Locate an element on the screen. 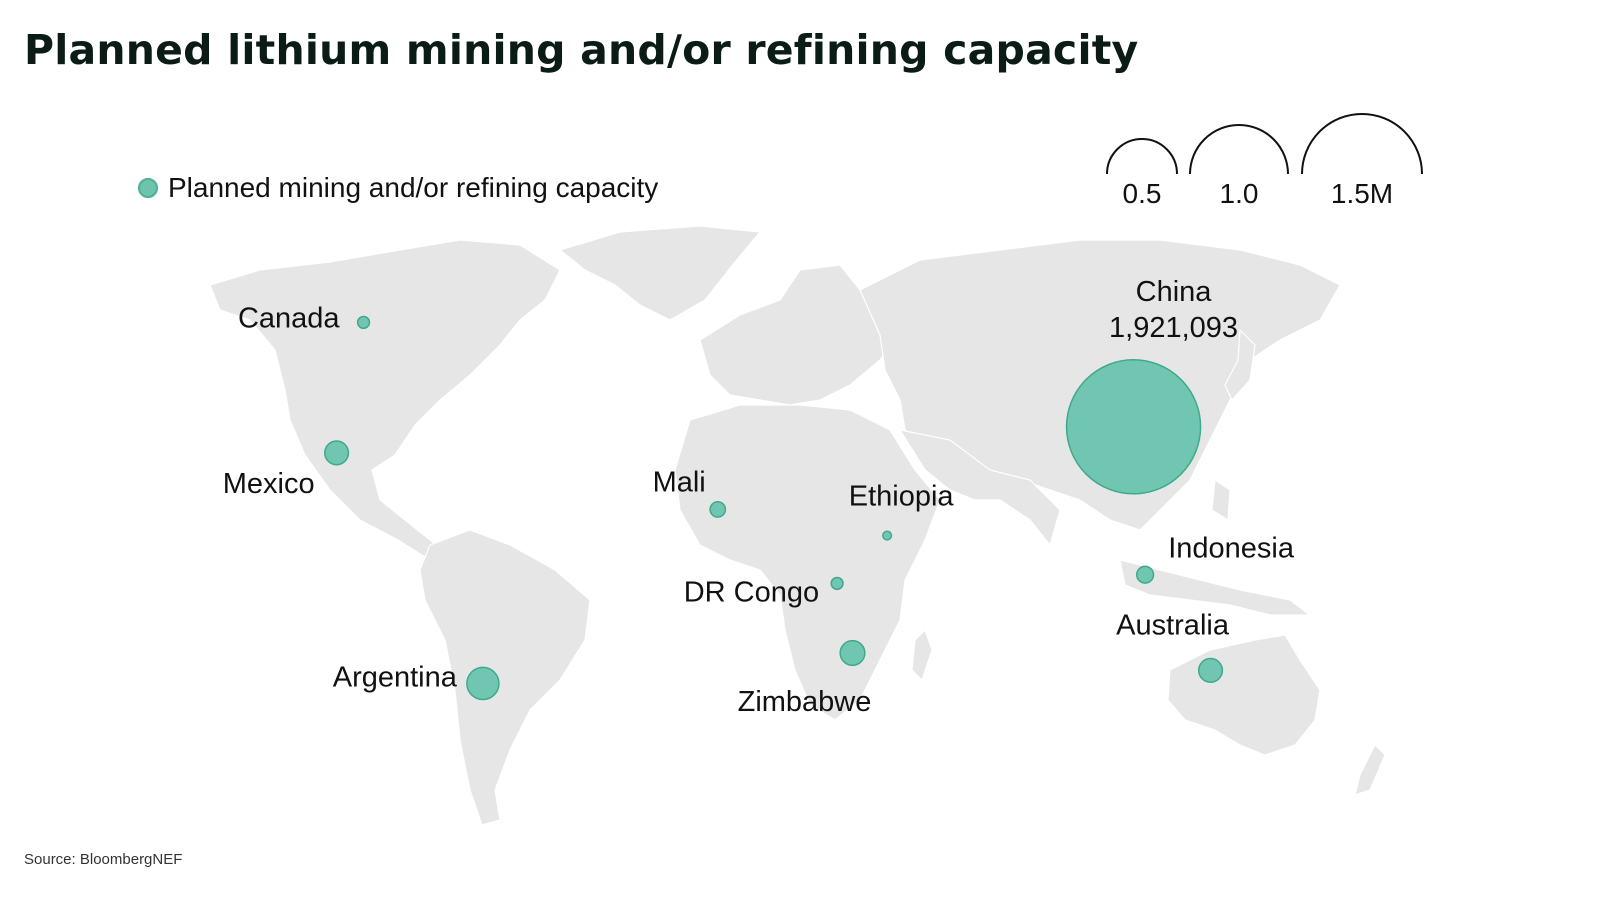  south-america-shape is located at coordinates (505, 677).